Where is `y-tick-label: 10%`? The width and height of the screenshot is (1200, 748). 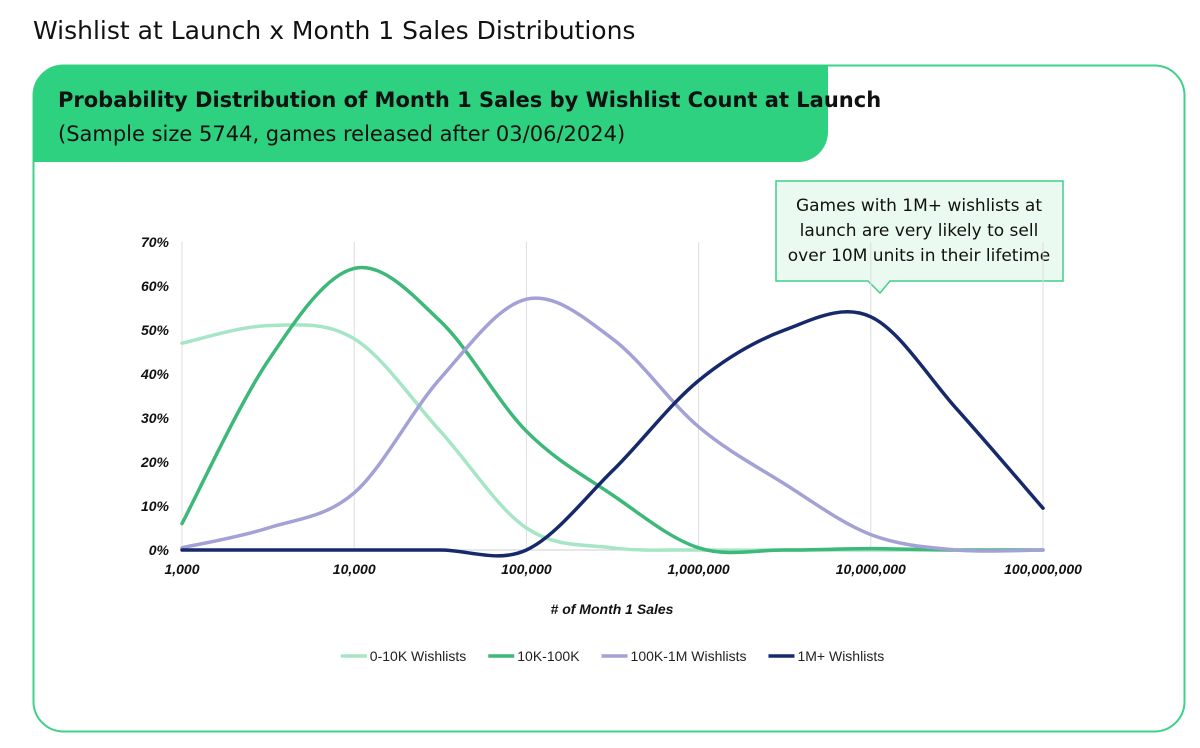 y-tick-label: 10% is located at coordinates (155, 506).